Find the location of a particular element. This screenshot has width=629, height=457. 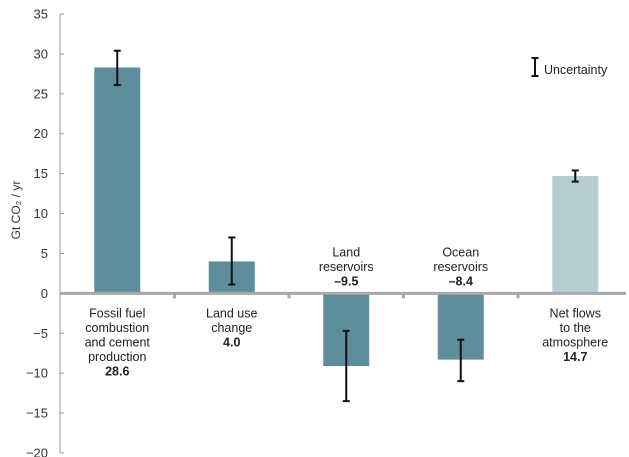

y-tick-label: 30 is located at coordinates (41, 53).